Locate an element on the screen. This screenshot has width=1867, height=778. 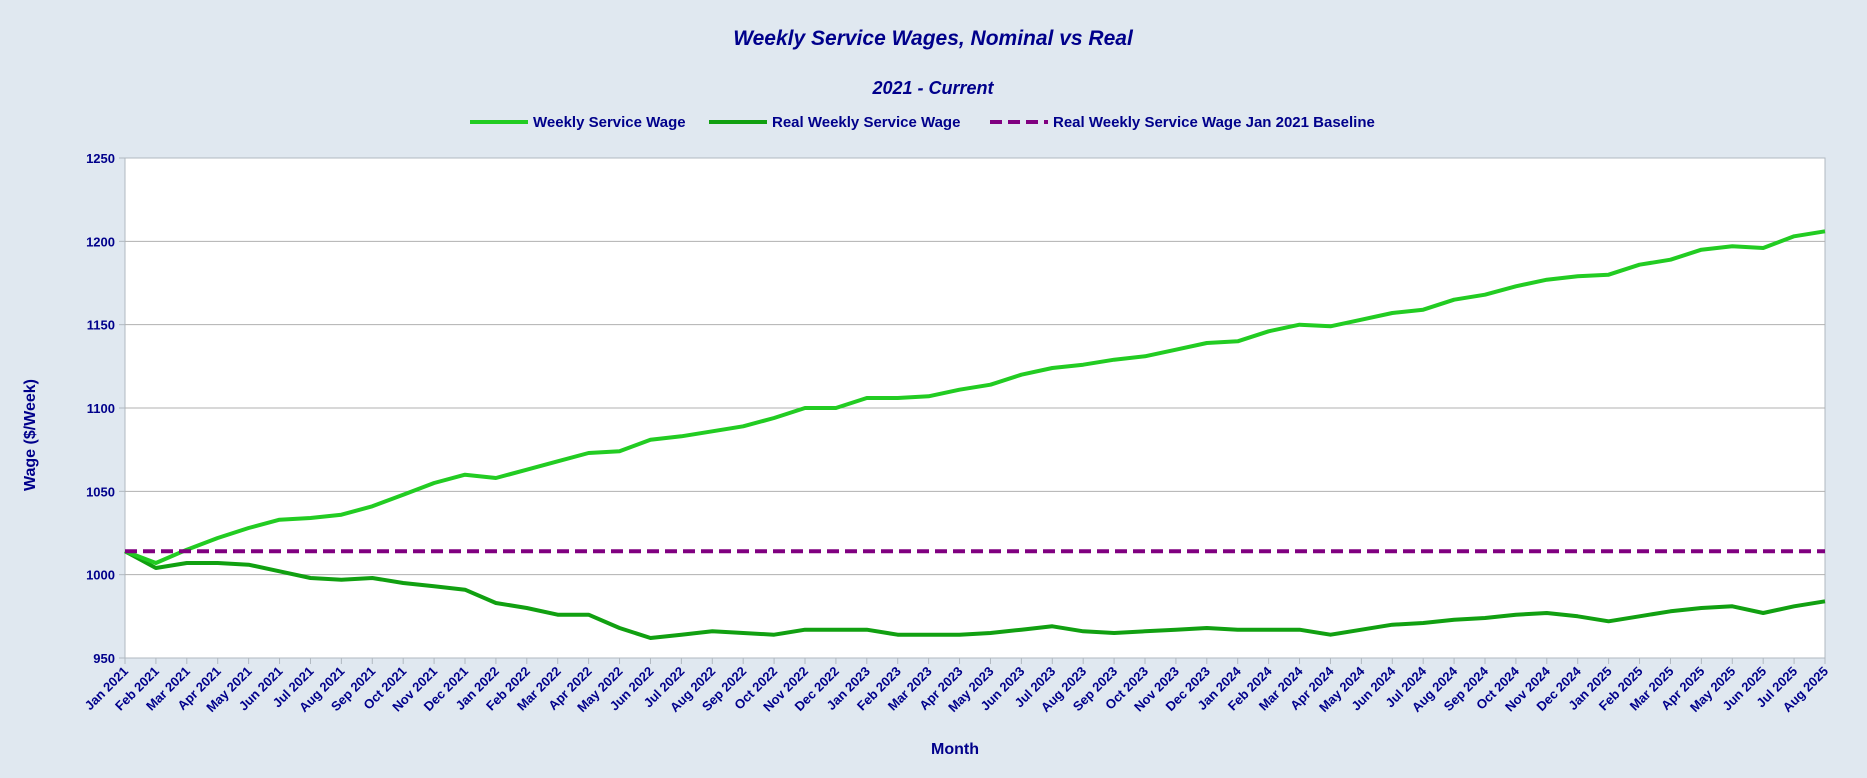
y-tick-label: 1150 is located at coordinates (101, 325).